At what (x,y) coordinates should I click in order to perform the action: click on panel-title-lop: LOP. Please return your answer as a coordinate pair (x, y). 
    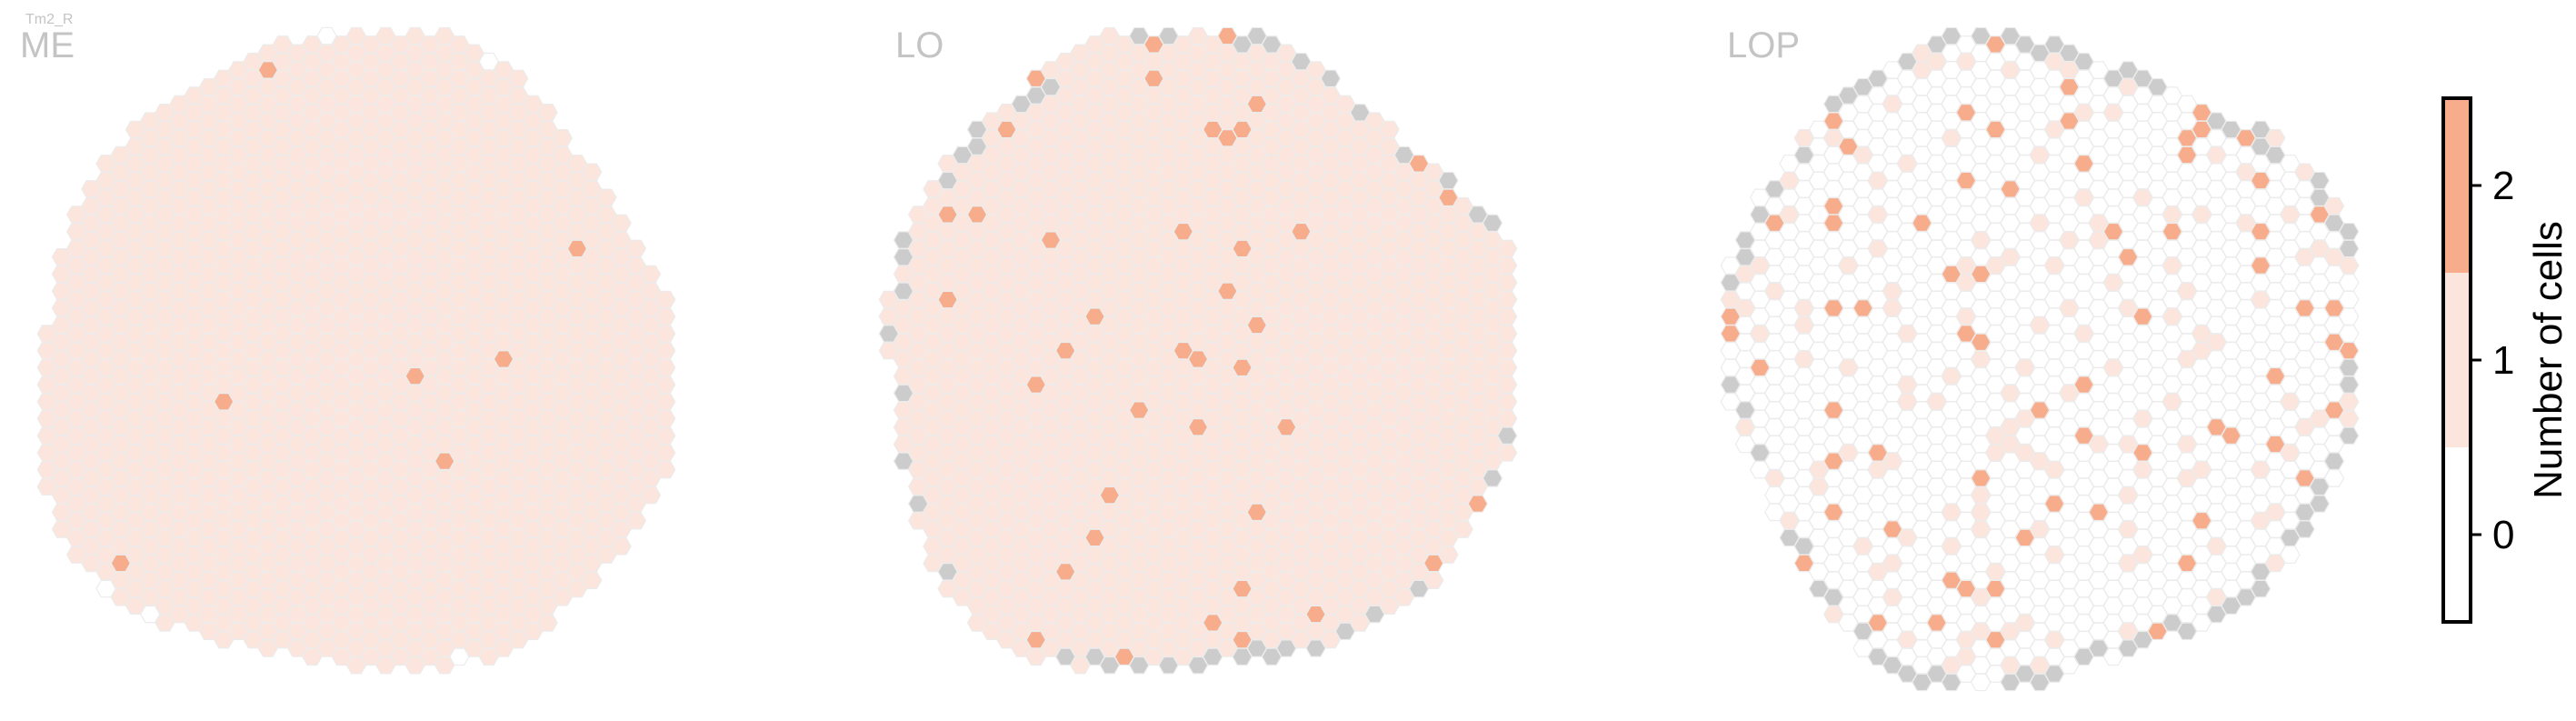
    Looking at the image, I should click on (1763, 45).